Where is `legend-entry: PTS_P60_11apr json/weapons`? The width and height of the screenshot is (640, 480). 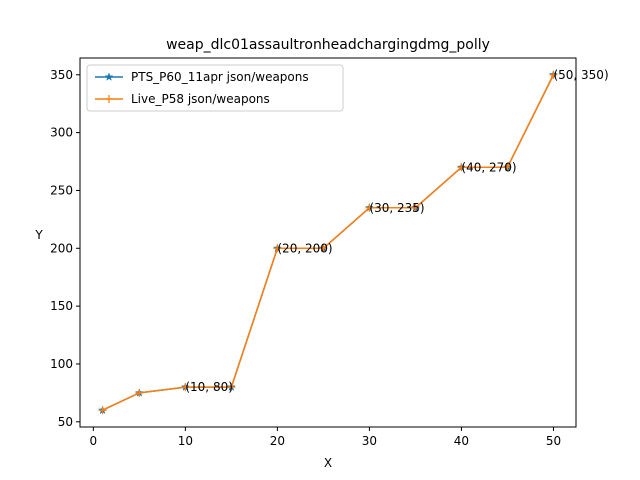
legend-entry: PTS_P60_11apr json/weapons is located at coordinates (202, 77).